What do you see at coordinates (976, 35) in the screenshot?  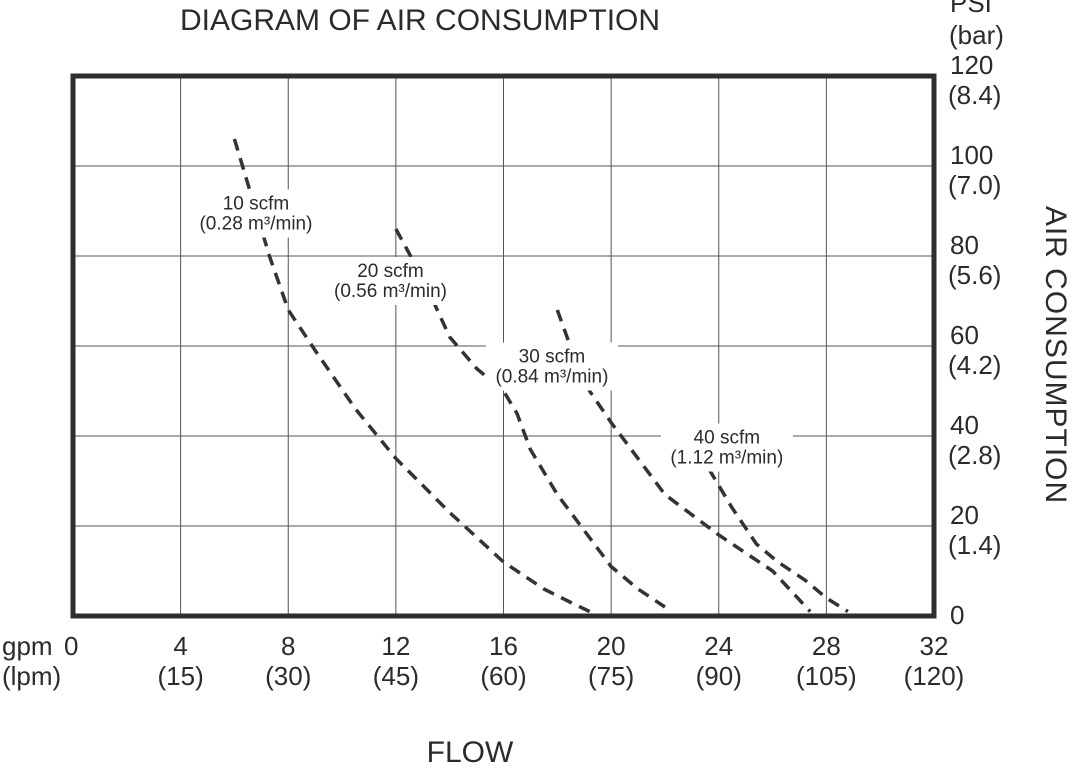 I see `y-unit-secondary: (bar)` at bounding box center [976, 35].